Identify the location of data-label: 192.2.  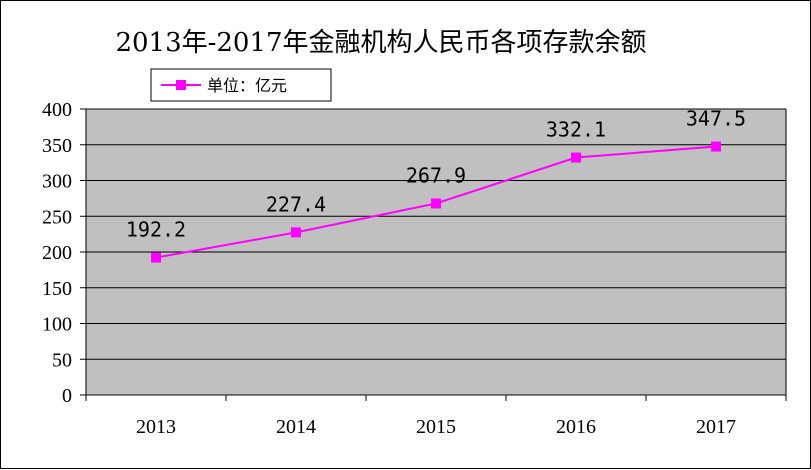
(156, 230).